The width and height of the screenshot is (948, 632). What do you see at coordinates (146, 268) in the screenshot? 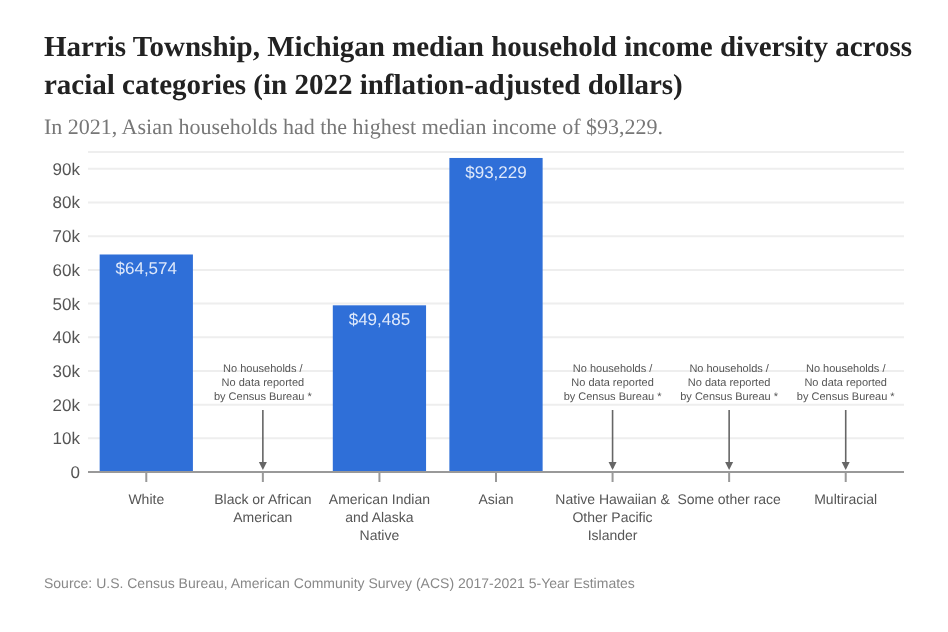
I see `data-label: $64,574` at bounding box center [146, 268].